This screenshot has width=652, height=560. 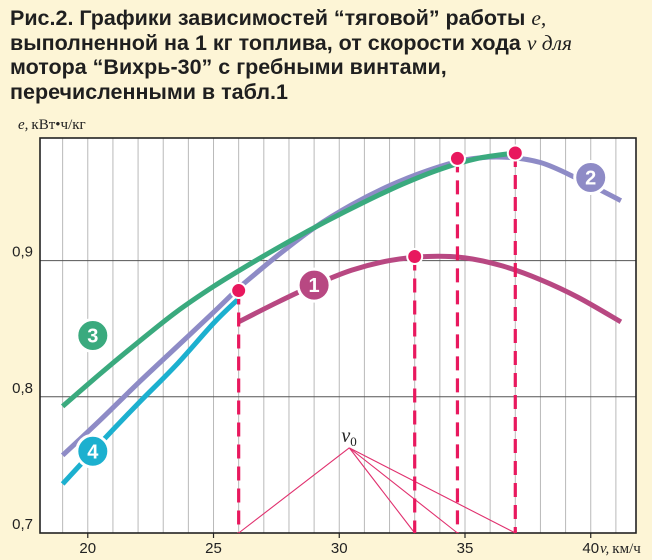 I want to click on series-badge-label-4: 4, so click(x=93, y=452).